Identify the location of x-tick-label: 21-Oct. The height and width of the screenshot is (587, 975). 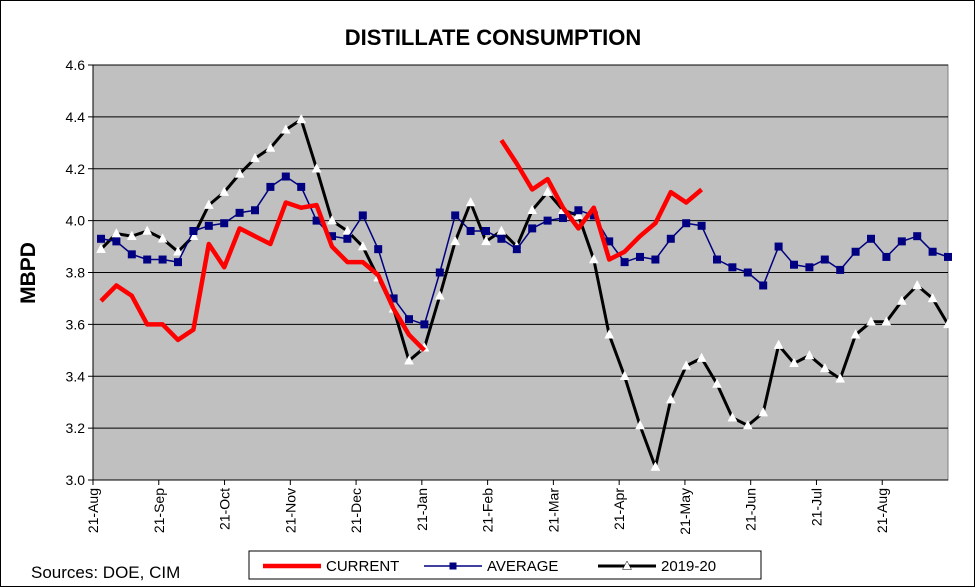
(225, 509).